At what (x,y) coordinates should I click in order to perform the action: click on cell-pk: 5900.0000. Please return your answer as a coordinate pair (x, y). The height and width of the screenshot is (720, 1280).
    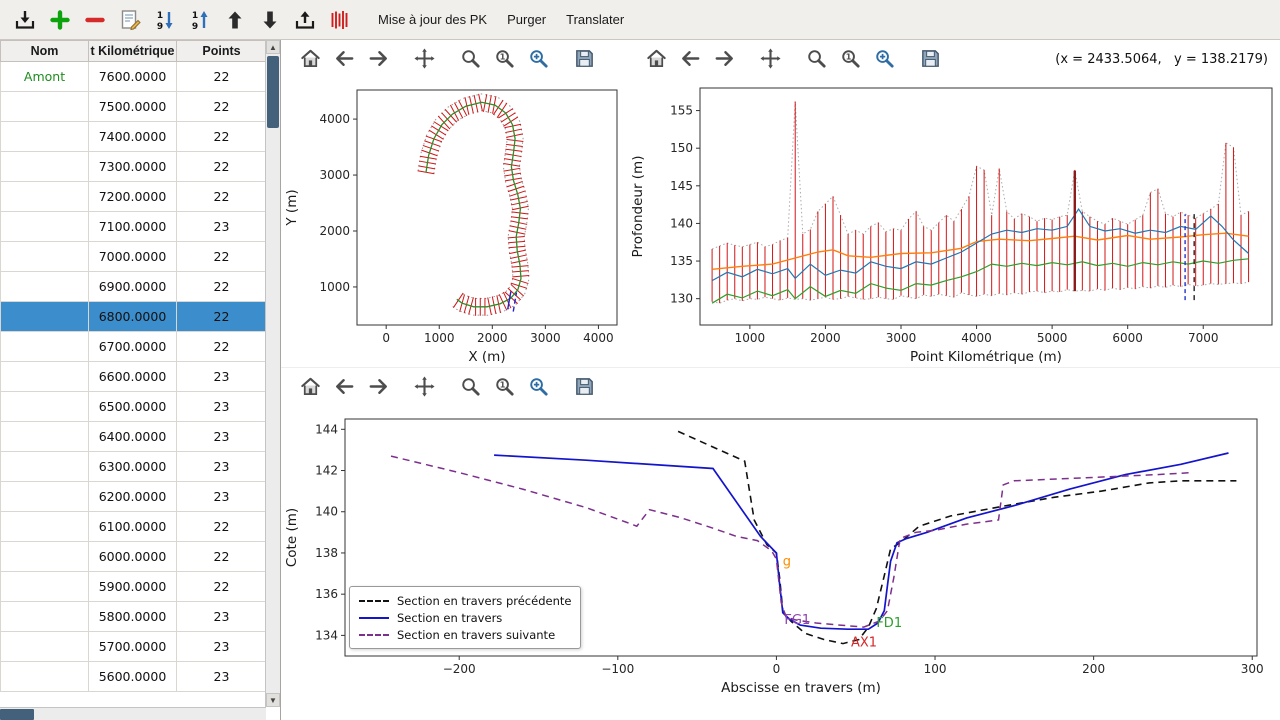
    Looking at the image, I should click on (132, 586).